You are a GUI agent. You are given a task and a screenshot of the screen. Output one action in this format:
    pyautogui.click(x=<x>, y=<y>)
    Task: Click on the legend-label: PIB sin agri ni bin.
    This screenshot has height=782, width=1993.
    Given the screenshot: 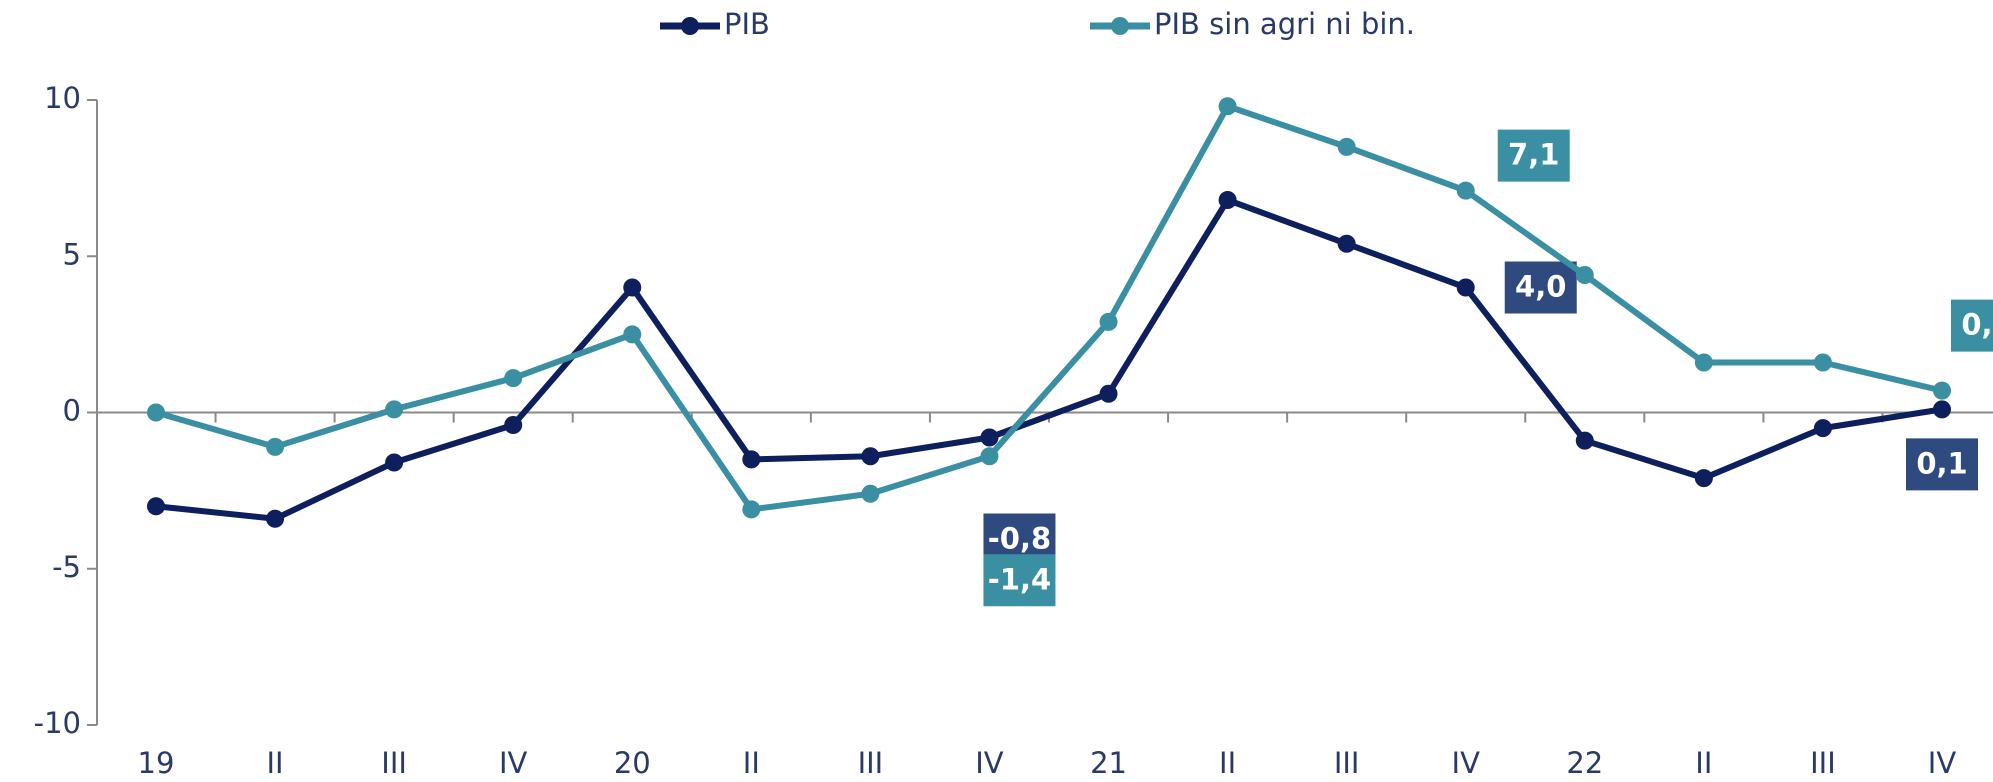 What is the action you would take?
    pyautogui.click(x=1284, y=24)
    